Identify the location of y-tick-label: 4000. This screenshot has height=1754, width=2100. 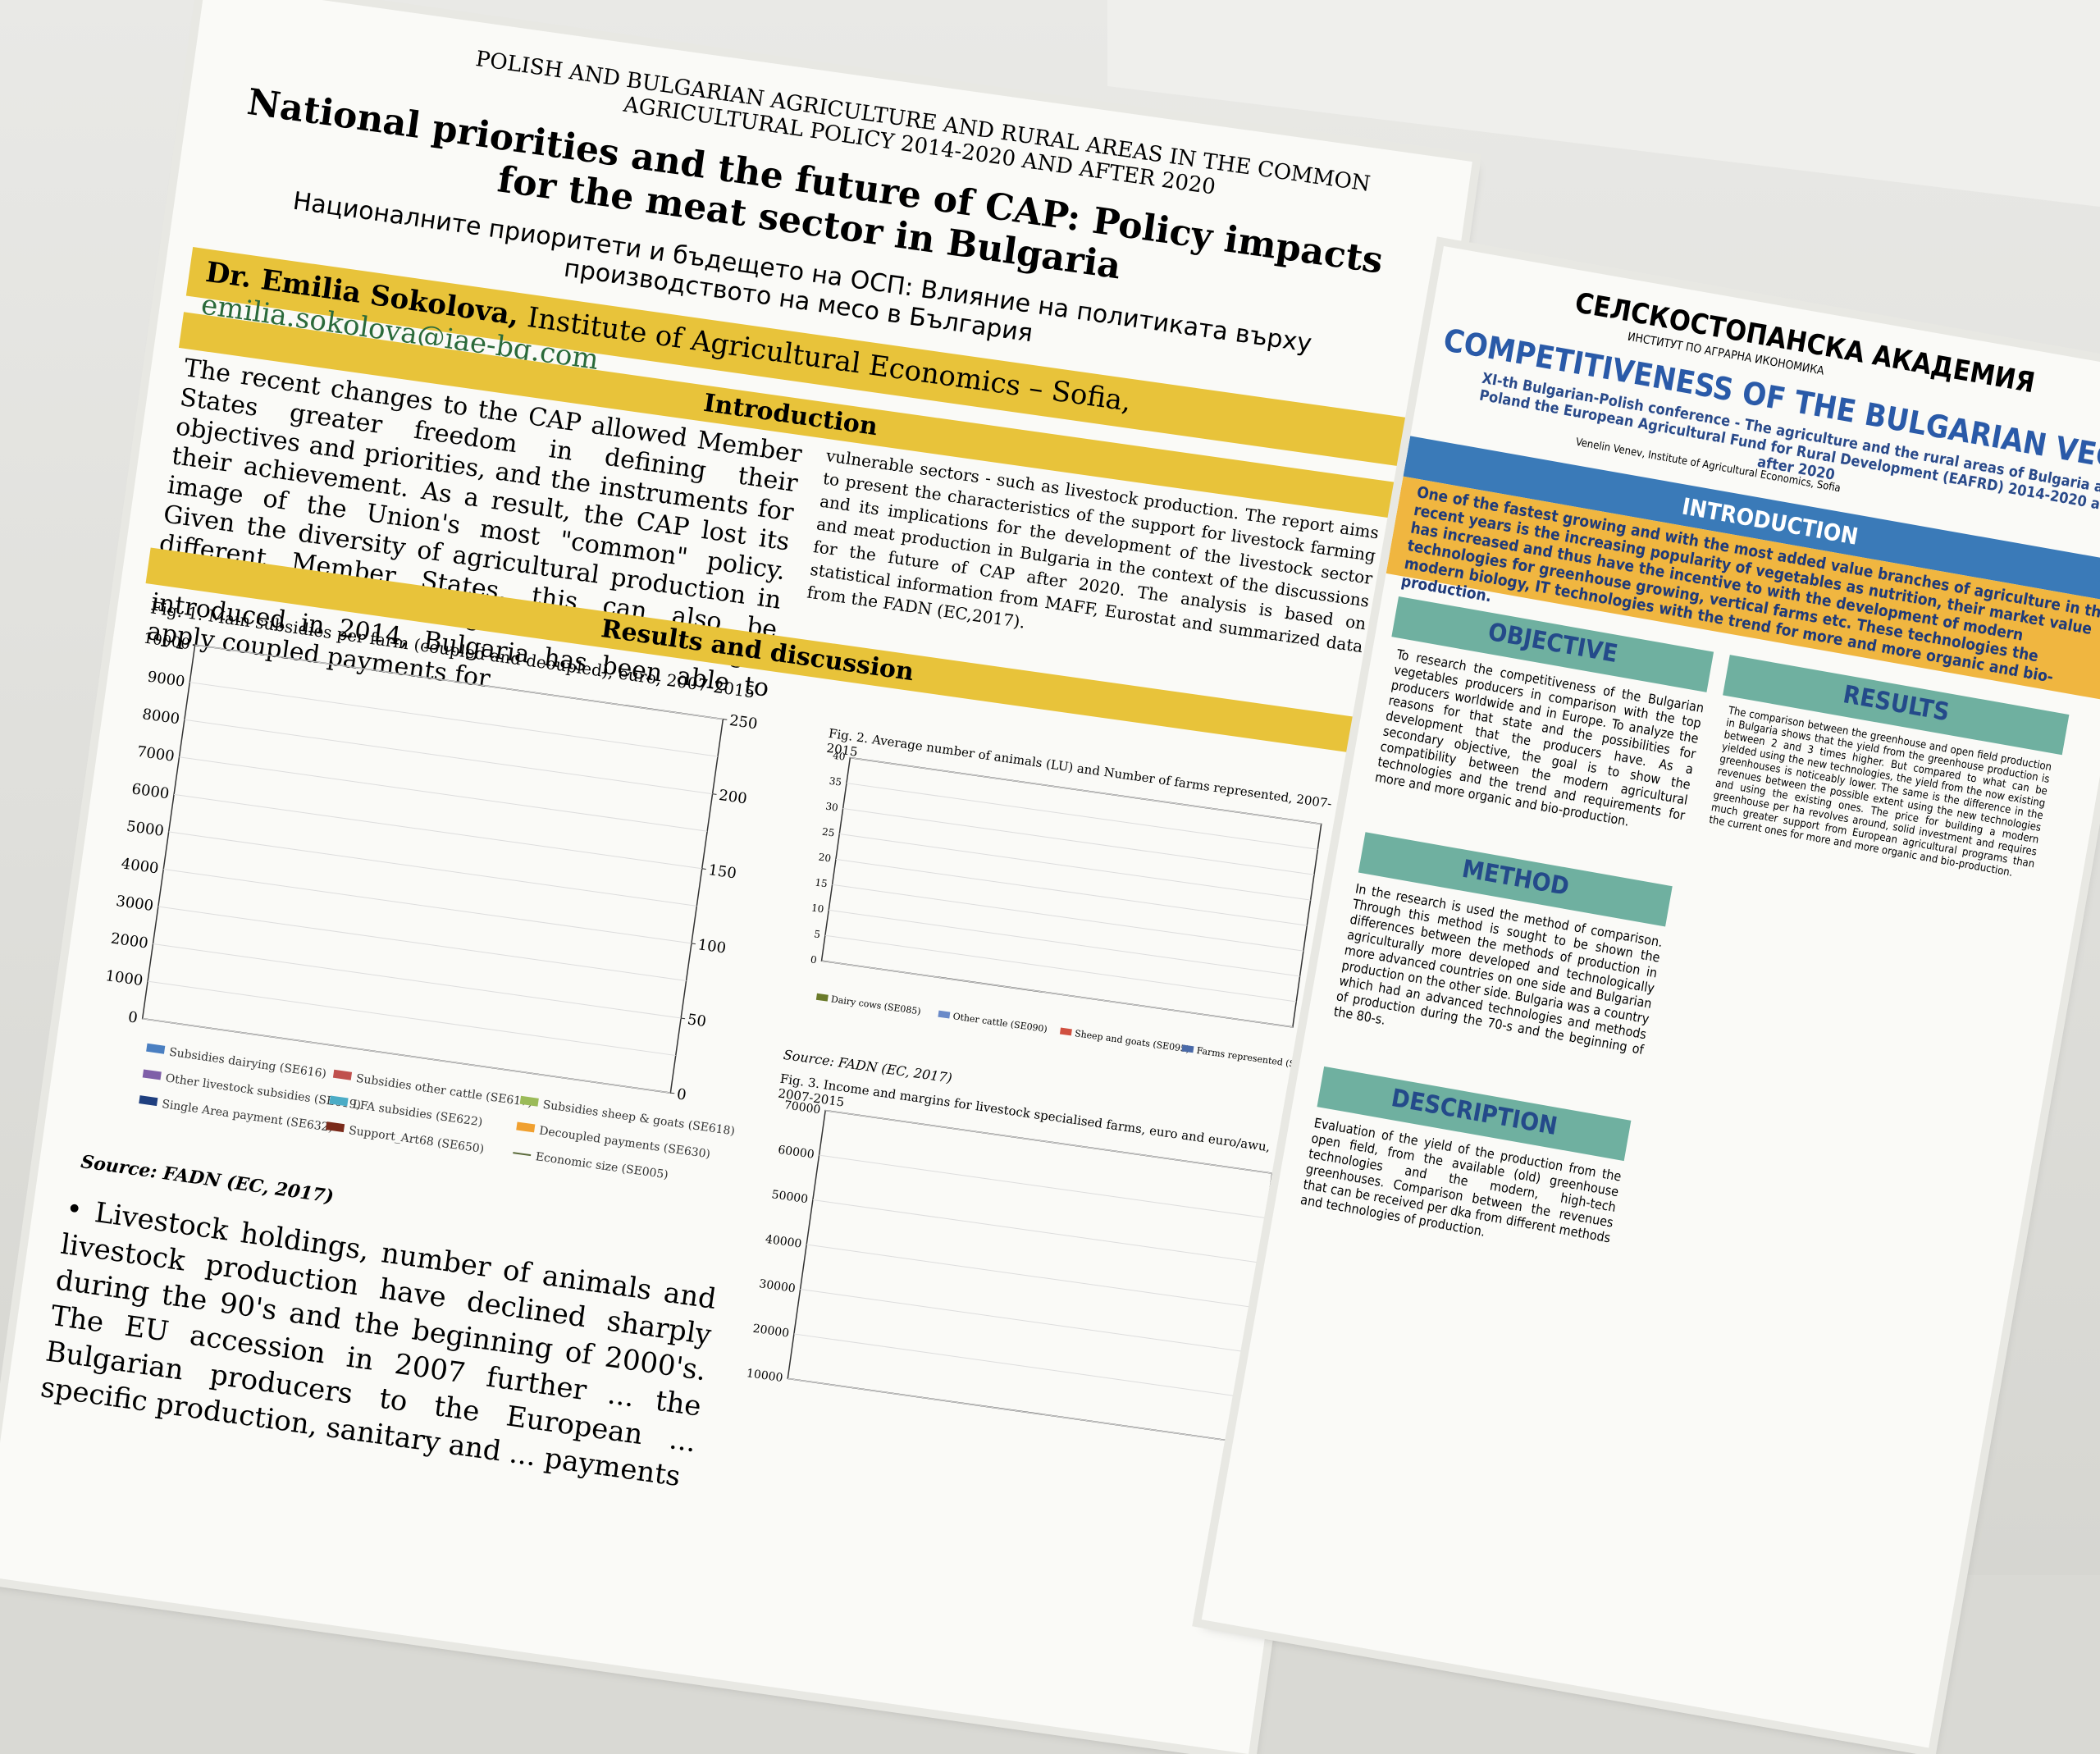
(140, 866).